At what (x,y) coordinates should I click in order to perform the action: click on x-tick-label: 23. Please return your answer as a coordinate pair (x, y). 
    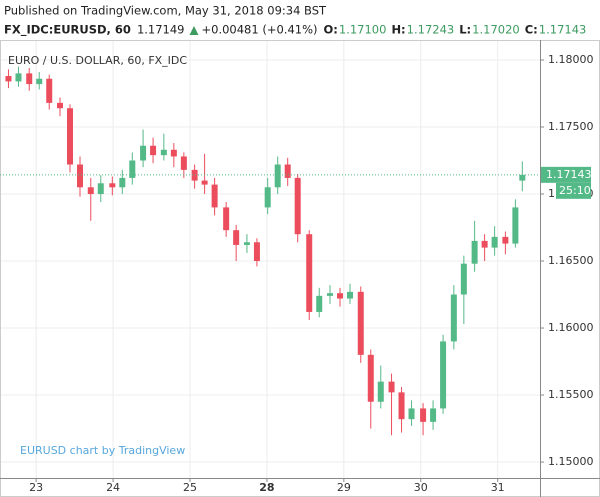
    Looking at the image, I should click on (36, 487).